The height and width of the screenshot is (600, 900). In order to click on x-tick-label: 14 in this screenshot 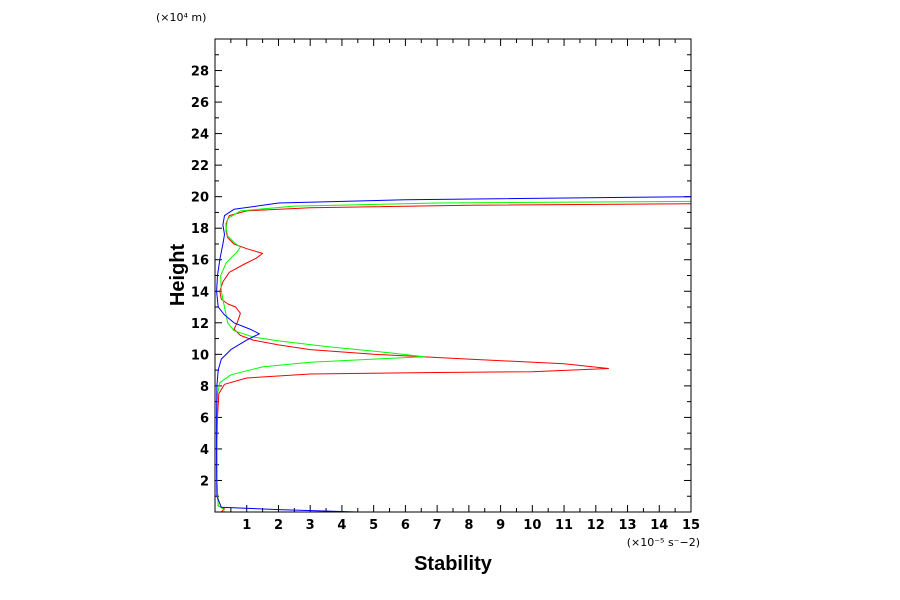, I will do `click(659, 525)`.